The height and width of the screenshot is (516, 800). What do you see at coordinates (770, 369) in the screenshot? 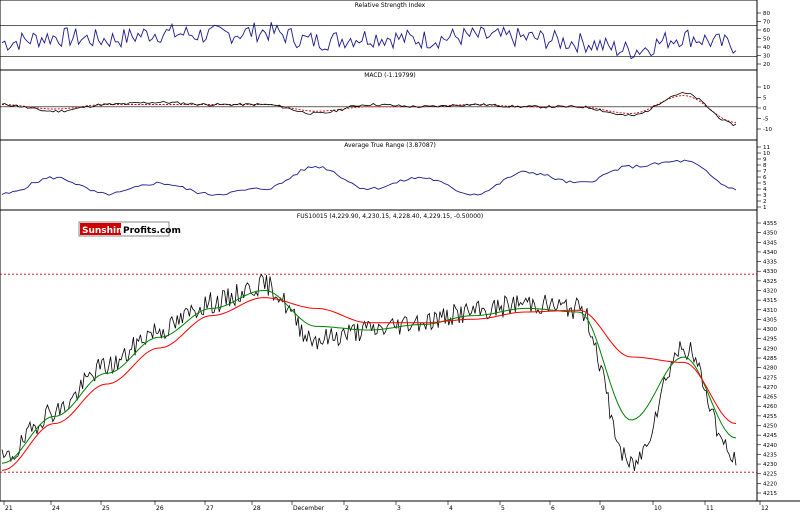
I see `price-tick-label: 4280` at bounding box center [770, 369].